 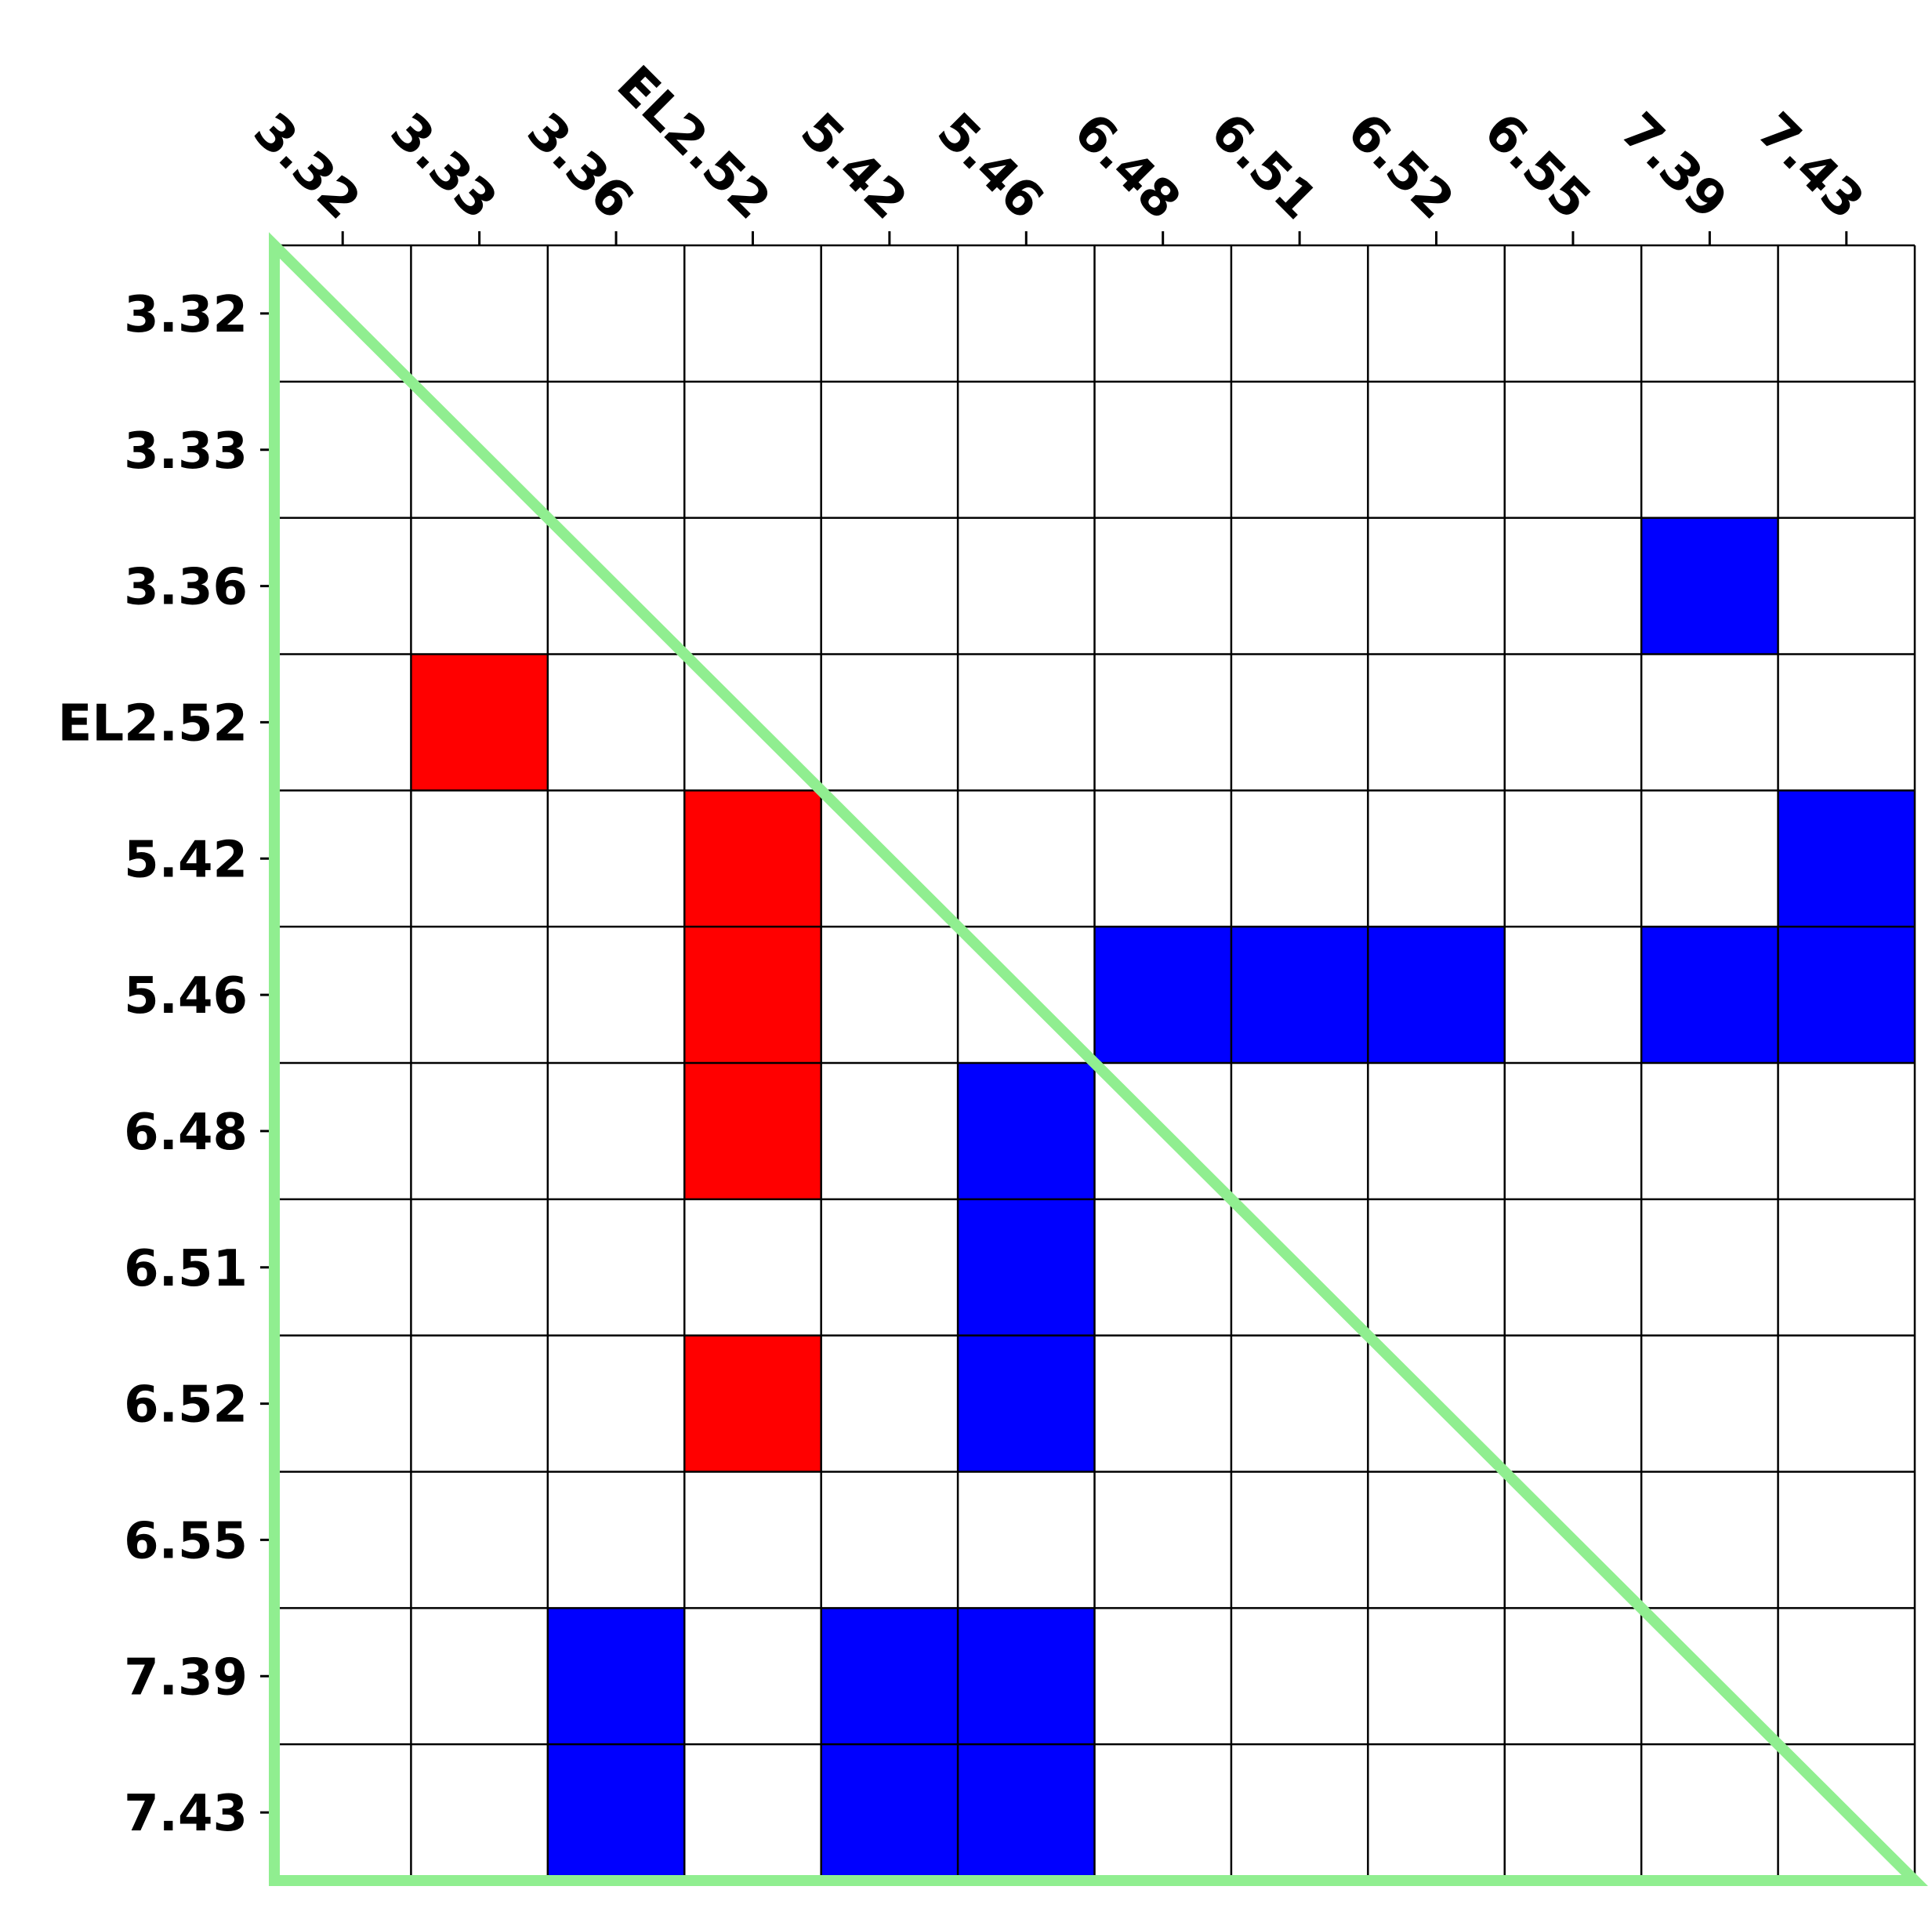 I want to click on cell-r10-c7, so click(x=1299, y=1676).